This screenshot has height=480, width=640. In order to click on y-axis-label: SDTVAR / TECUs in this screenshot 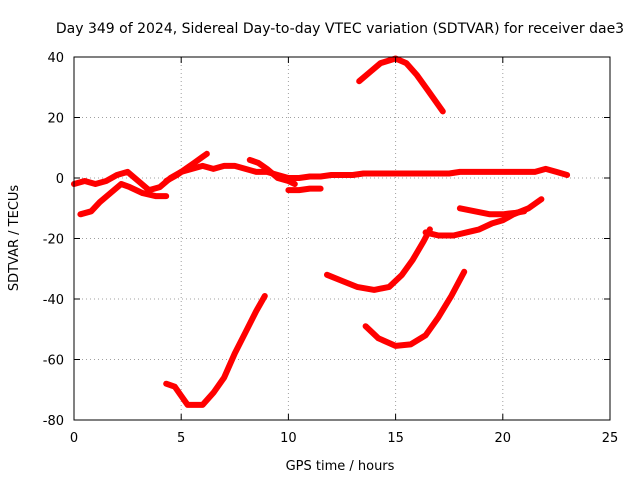, I will do `click(14, 238)`.